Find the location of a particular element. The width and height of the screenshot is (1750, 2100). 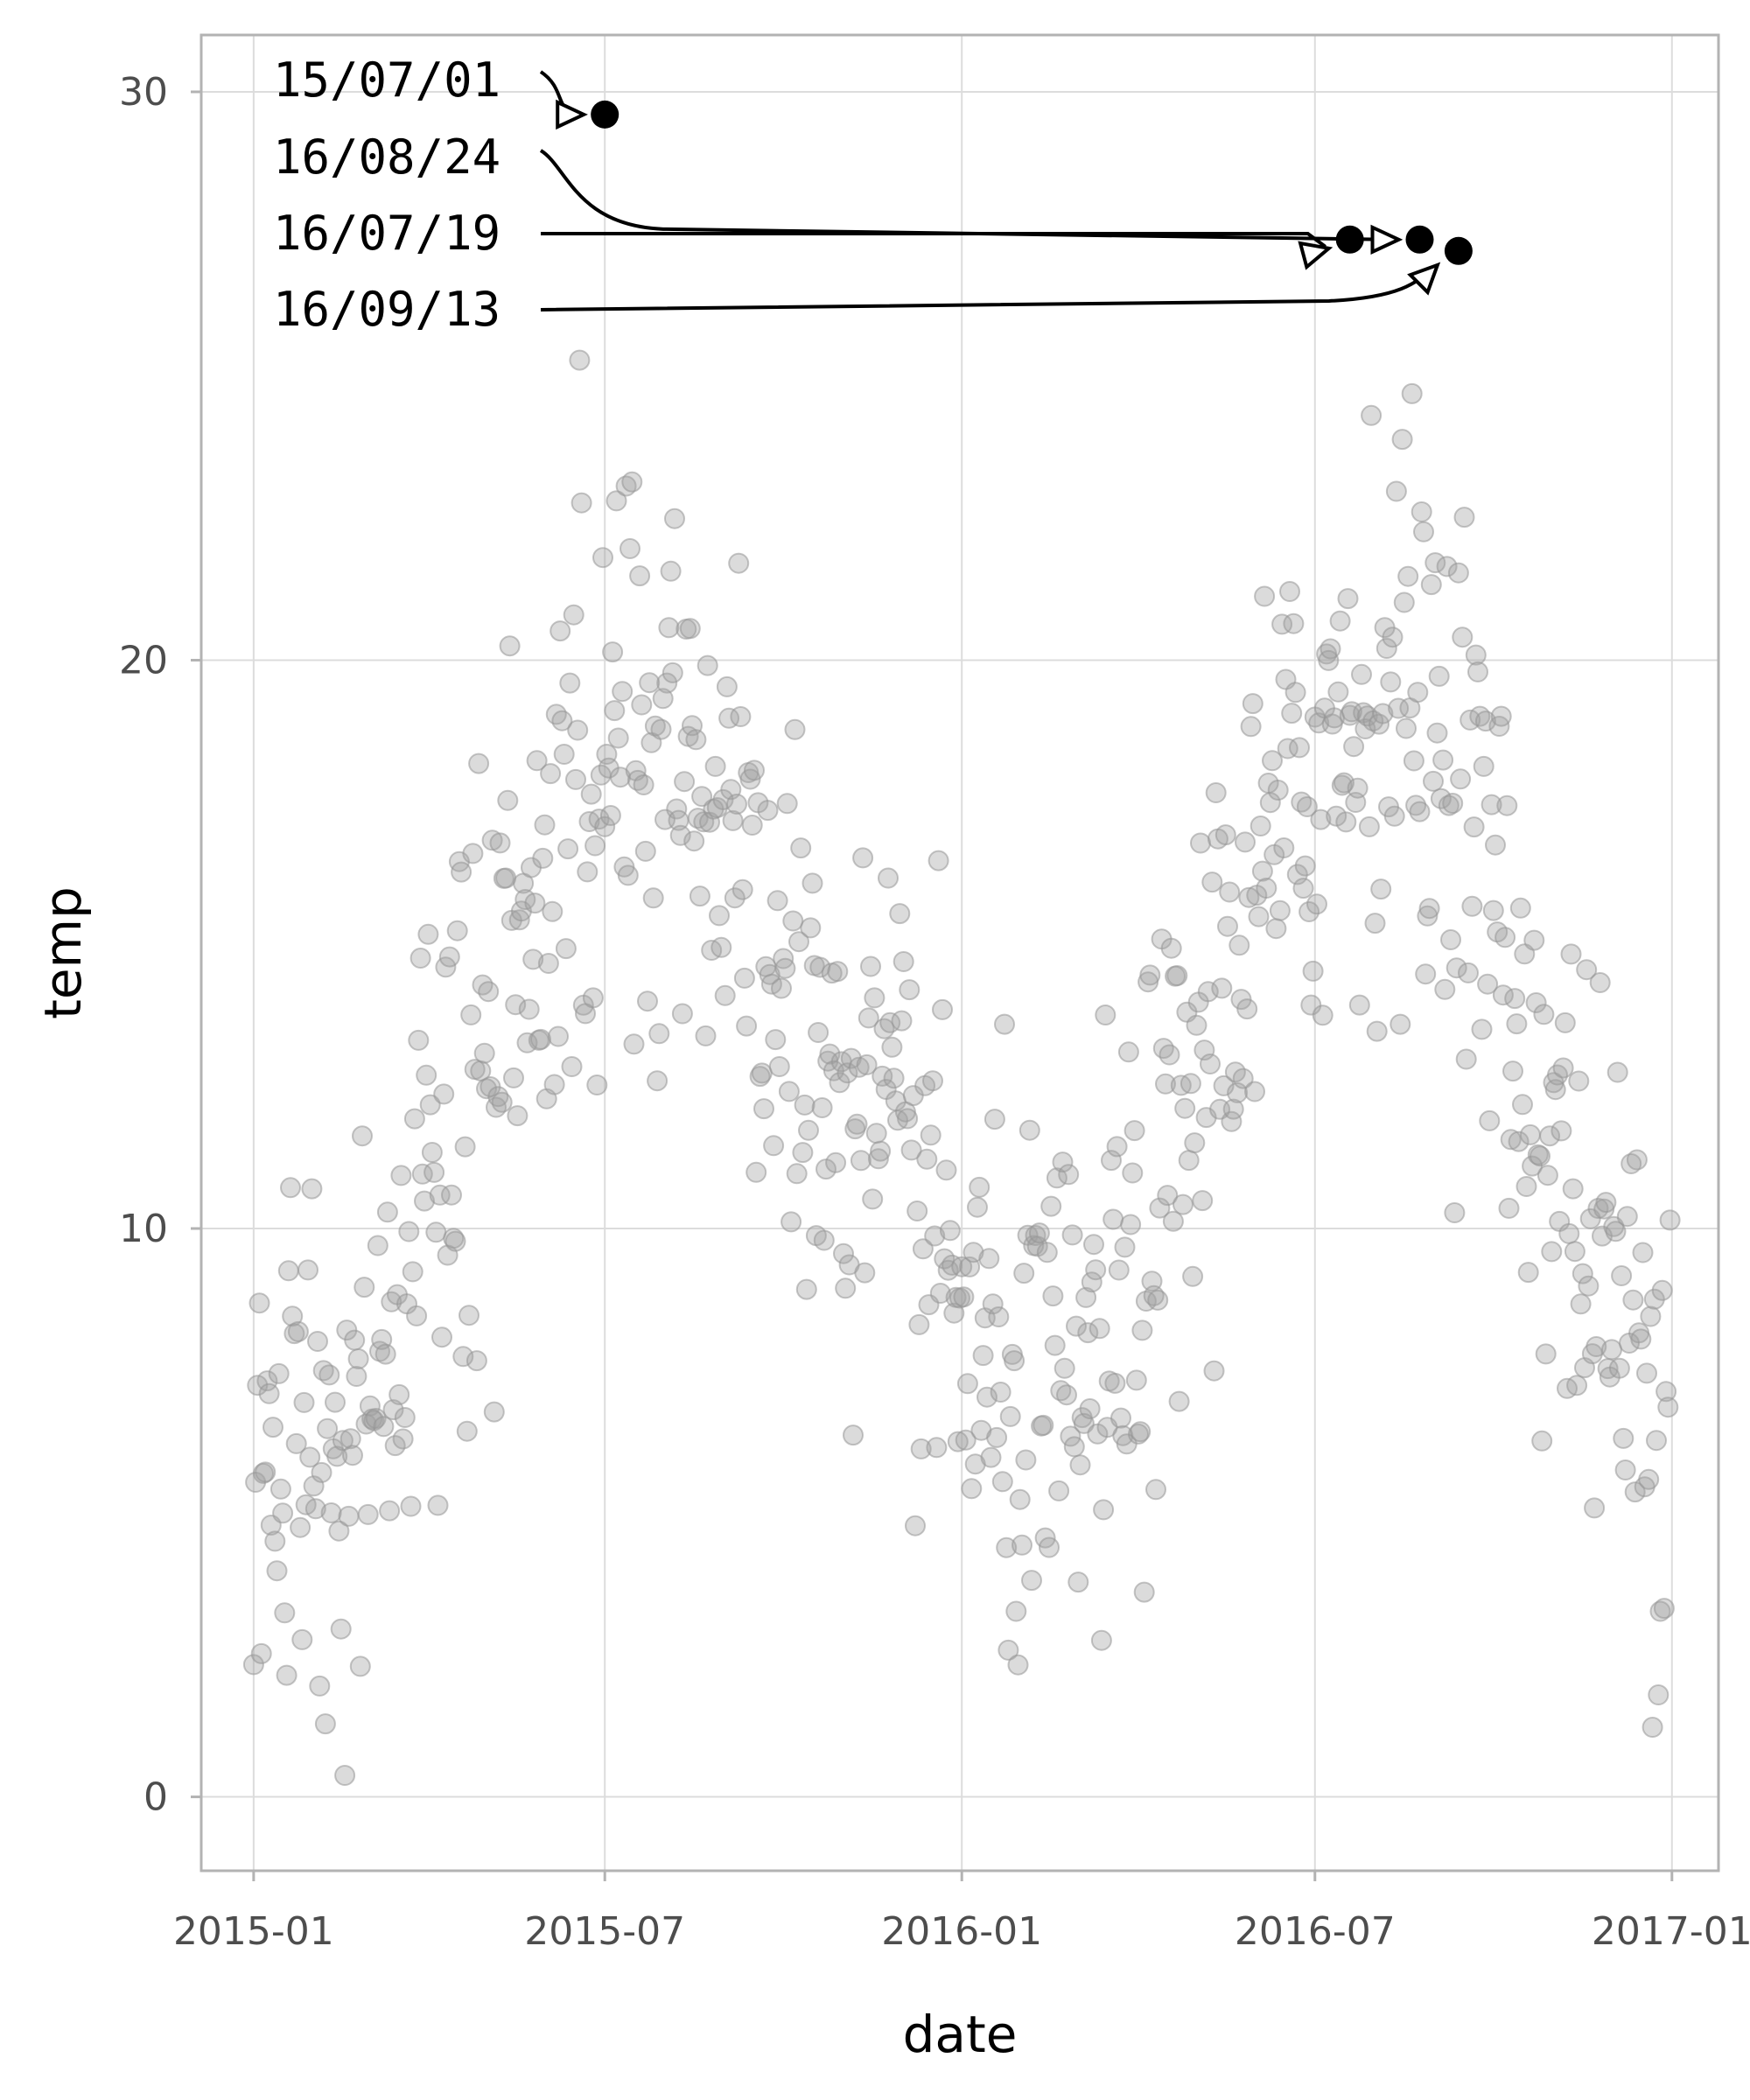

highlight-connector is located at coordinates (967, 195).